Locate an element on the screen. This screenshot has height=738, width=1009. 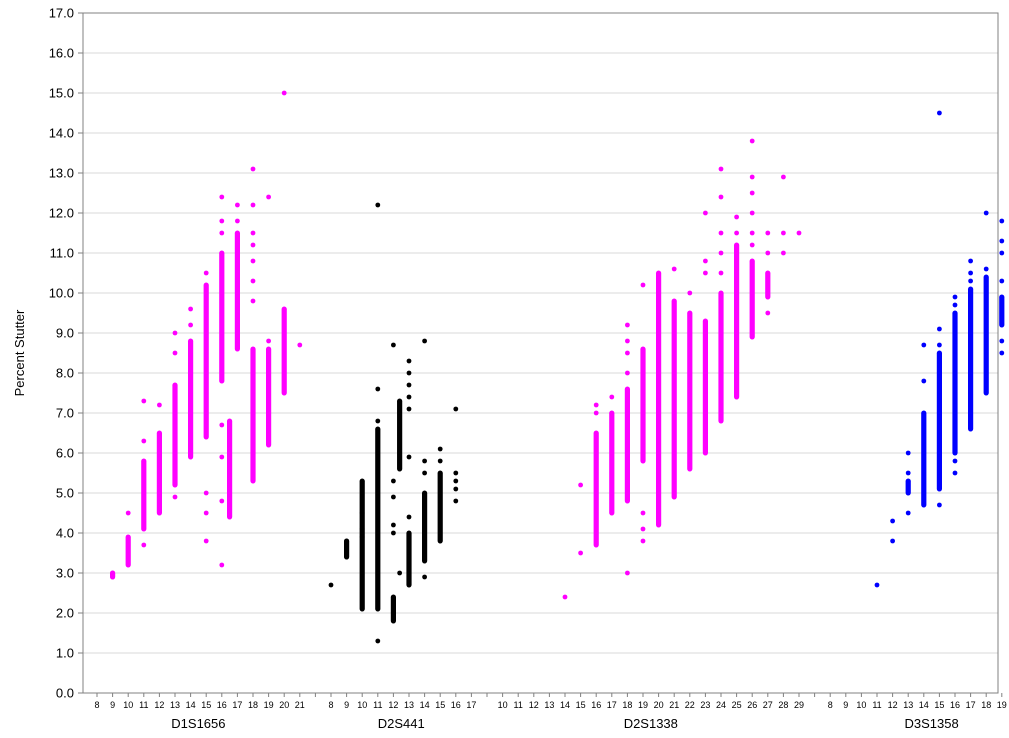
y-axis-label: Percent Stutter is located at coordinates (19, 352).